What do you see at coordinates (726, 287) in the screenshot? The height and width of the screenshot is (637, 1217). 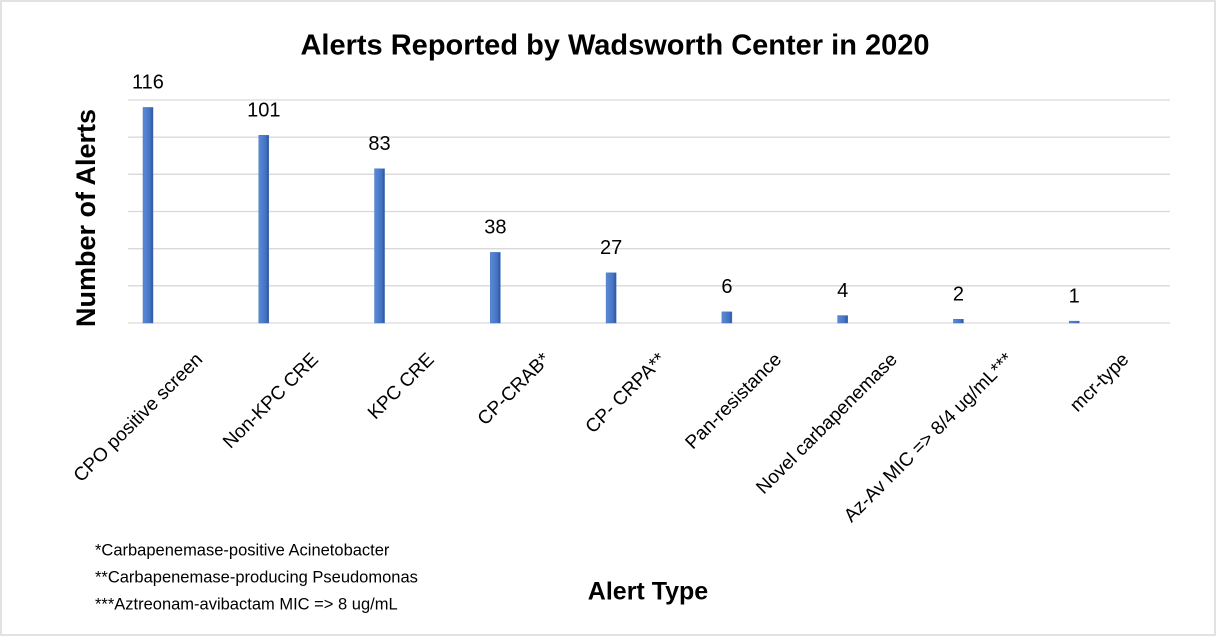 I see `data-label: 6` at bounding box center [726, 287].